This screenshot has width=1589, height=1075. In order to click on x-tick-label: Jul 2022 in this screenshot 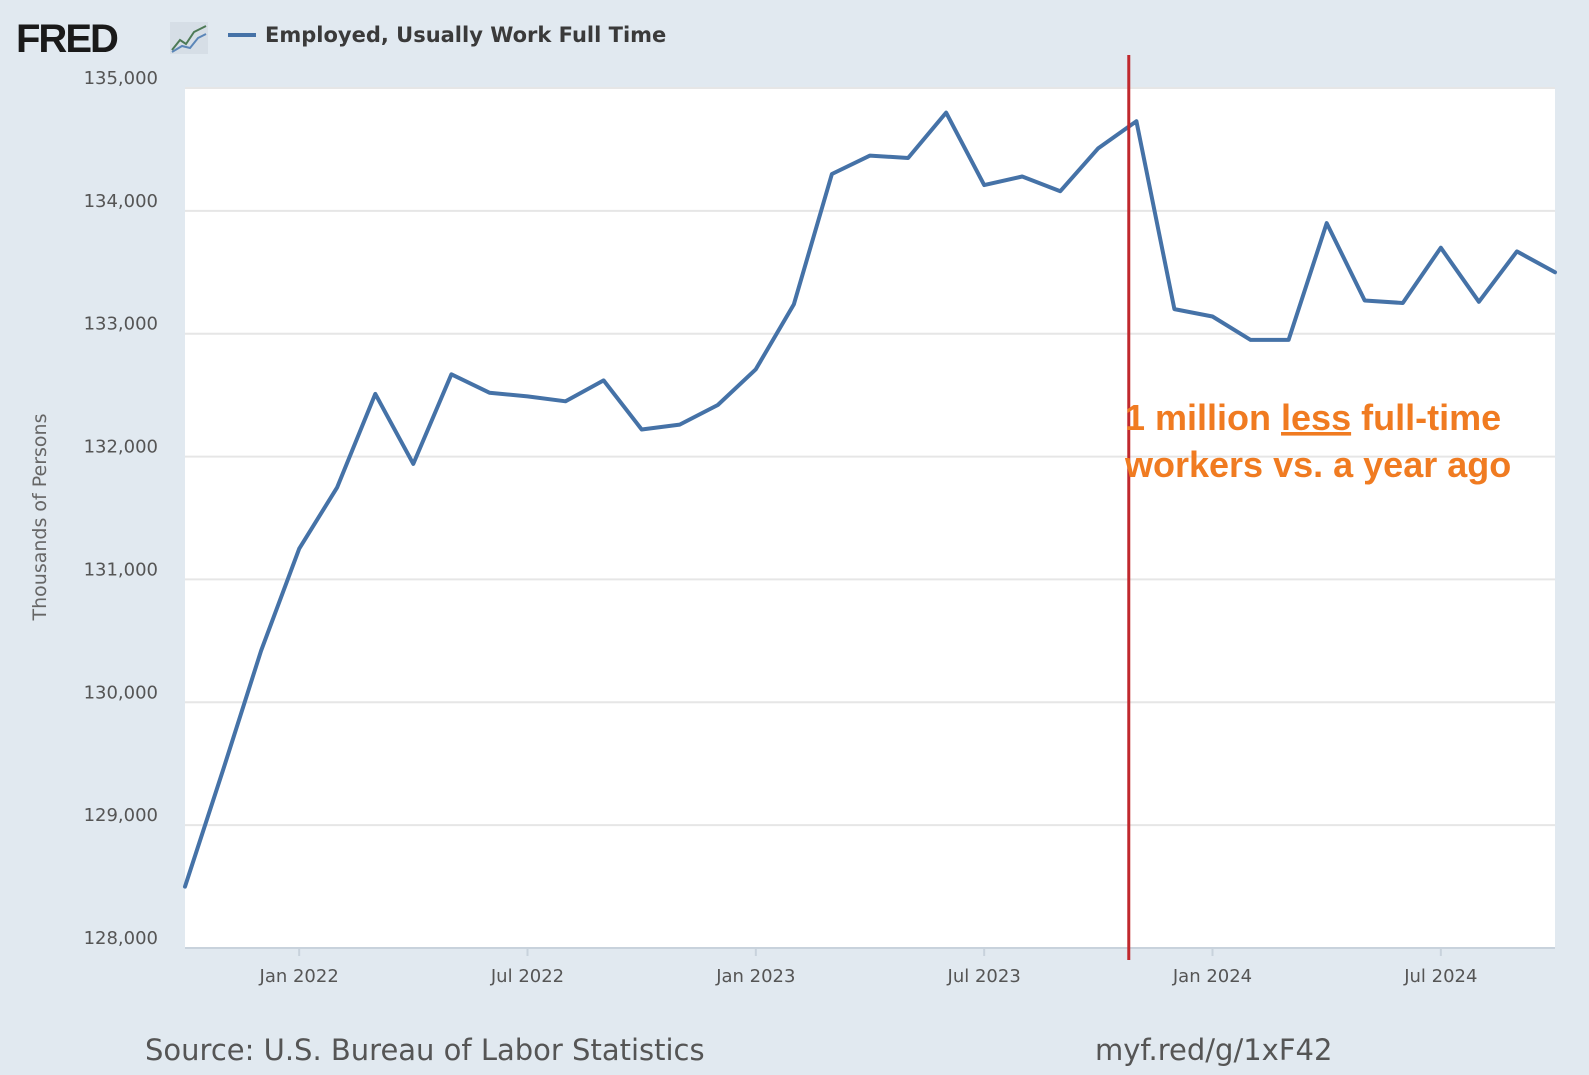, I will do `click(527, 976)`.